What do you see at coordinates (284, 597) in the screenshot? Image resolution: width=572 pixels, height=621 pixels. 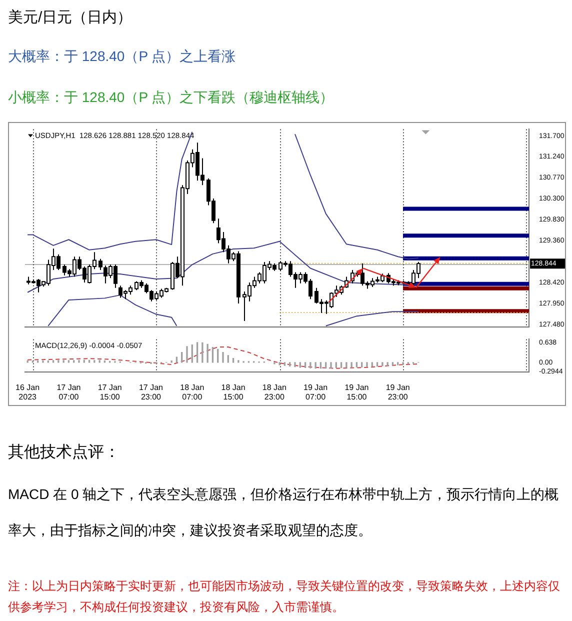 I see `text: 注：以上为日内策略于实时更新，也可能因市场波动，导致关键位置的改变，导致策略失效，上述内容仅供参考学习，不构成任何投资建议，投资有风险，入市需谨慎。` at bounding box center [284, 597].